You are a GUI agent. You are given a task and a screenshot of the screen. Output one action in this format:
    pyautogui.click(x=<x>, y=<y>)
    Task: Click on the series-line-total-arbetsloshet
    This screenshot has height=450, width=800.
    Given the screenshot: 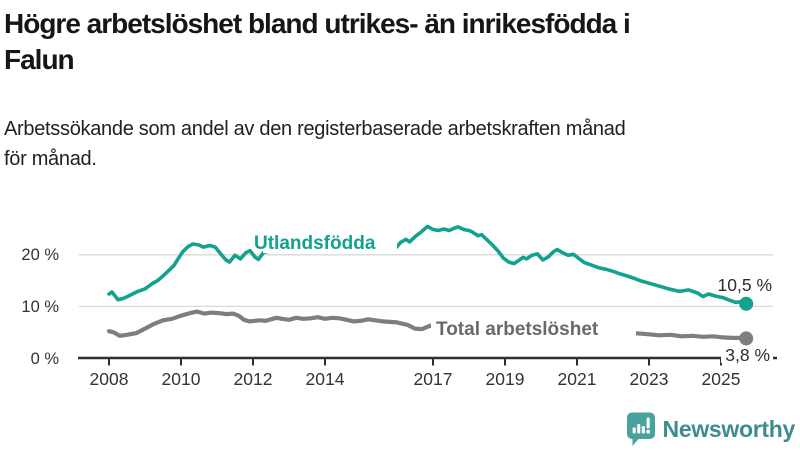 What is the action you would take?
    pyautogui.click(x=427, y=325)
    